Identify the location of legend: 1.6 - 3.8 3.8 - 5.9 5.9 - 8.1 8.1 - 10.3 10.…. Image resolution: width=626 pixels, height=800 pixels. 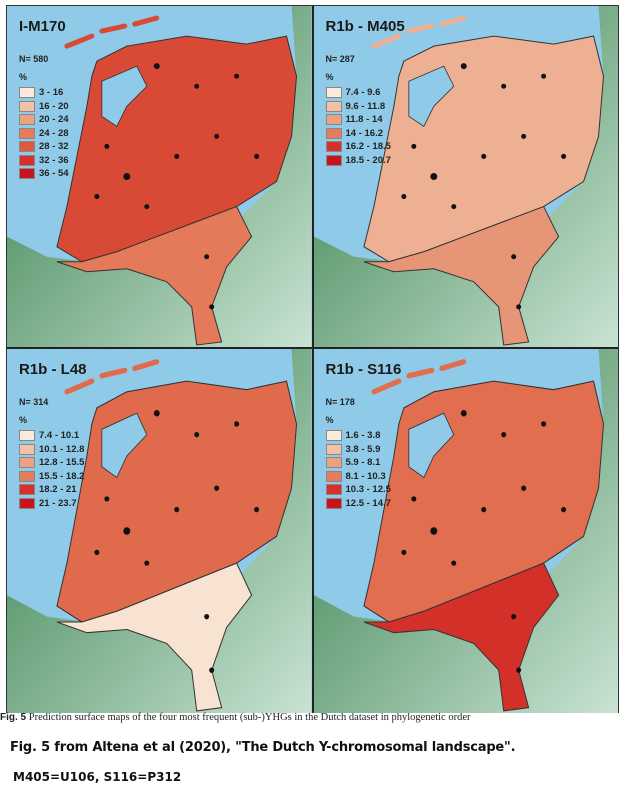
(358, 470).